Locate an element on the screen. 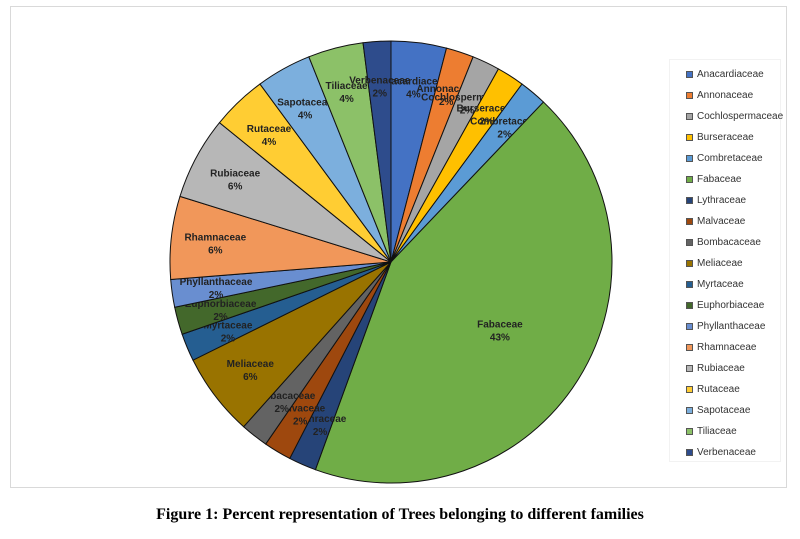 The height and width of the screenshot is (539, 800). slice-name-label: Sapotaceae is located at coordinates (305, 103).